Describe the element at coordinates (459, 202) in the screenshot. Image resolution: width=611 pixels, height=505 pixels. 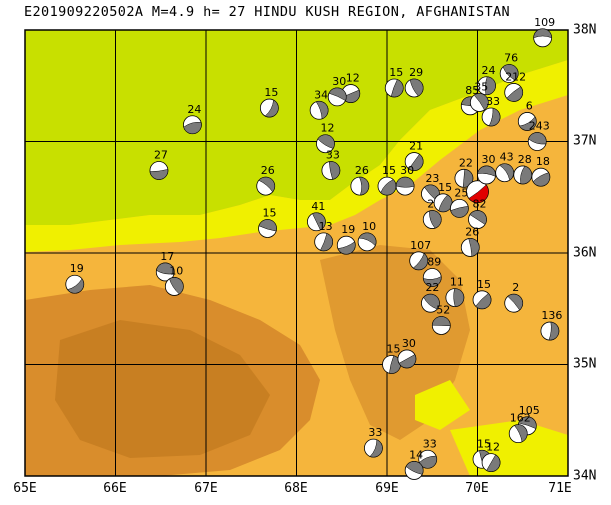
I see `event-mechanism: 25` at that location.